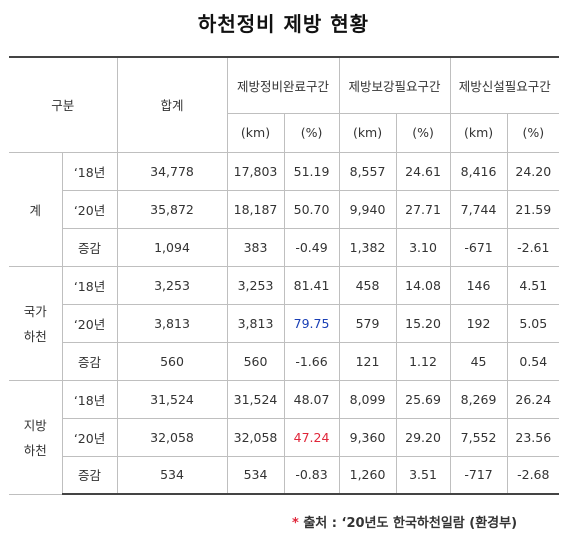 Image resolution: width=567 pixels, height=540 pixels. What do you see at coordinates (36, 323) in the screenshot?
I see `group-label-national-river: 국가 하천` at bounding box center [36, 323].